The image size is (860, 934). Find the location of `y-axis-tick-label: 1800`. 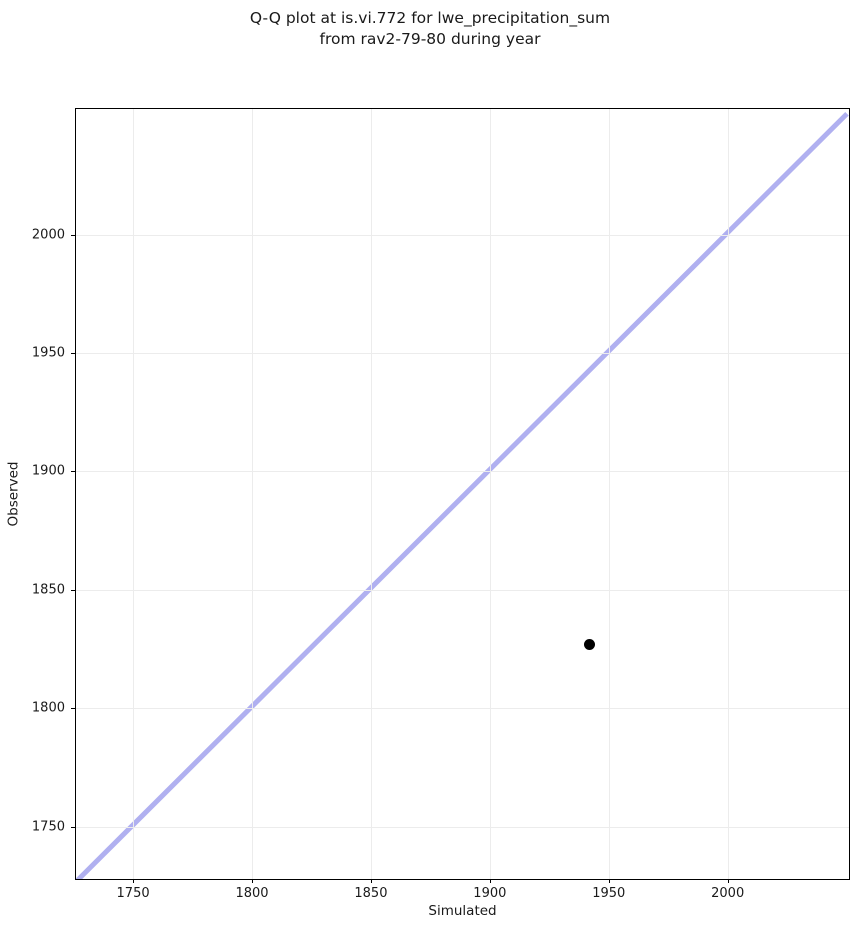

y-axis-tick-label: 1800 is located at coordinates (48, 708).